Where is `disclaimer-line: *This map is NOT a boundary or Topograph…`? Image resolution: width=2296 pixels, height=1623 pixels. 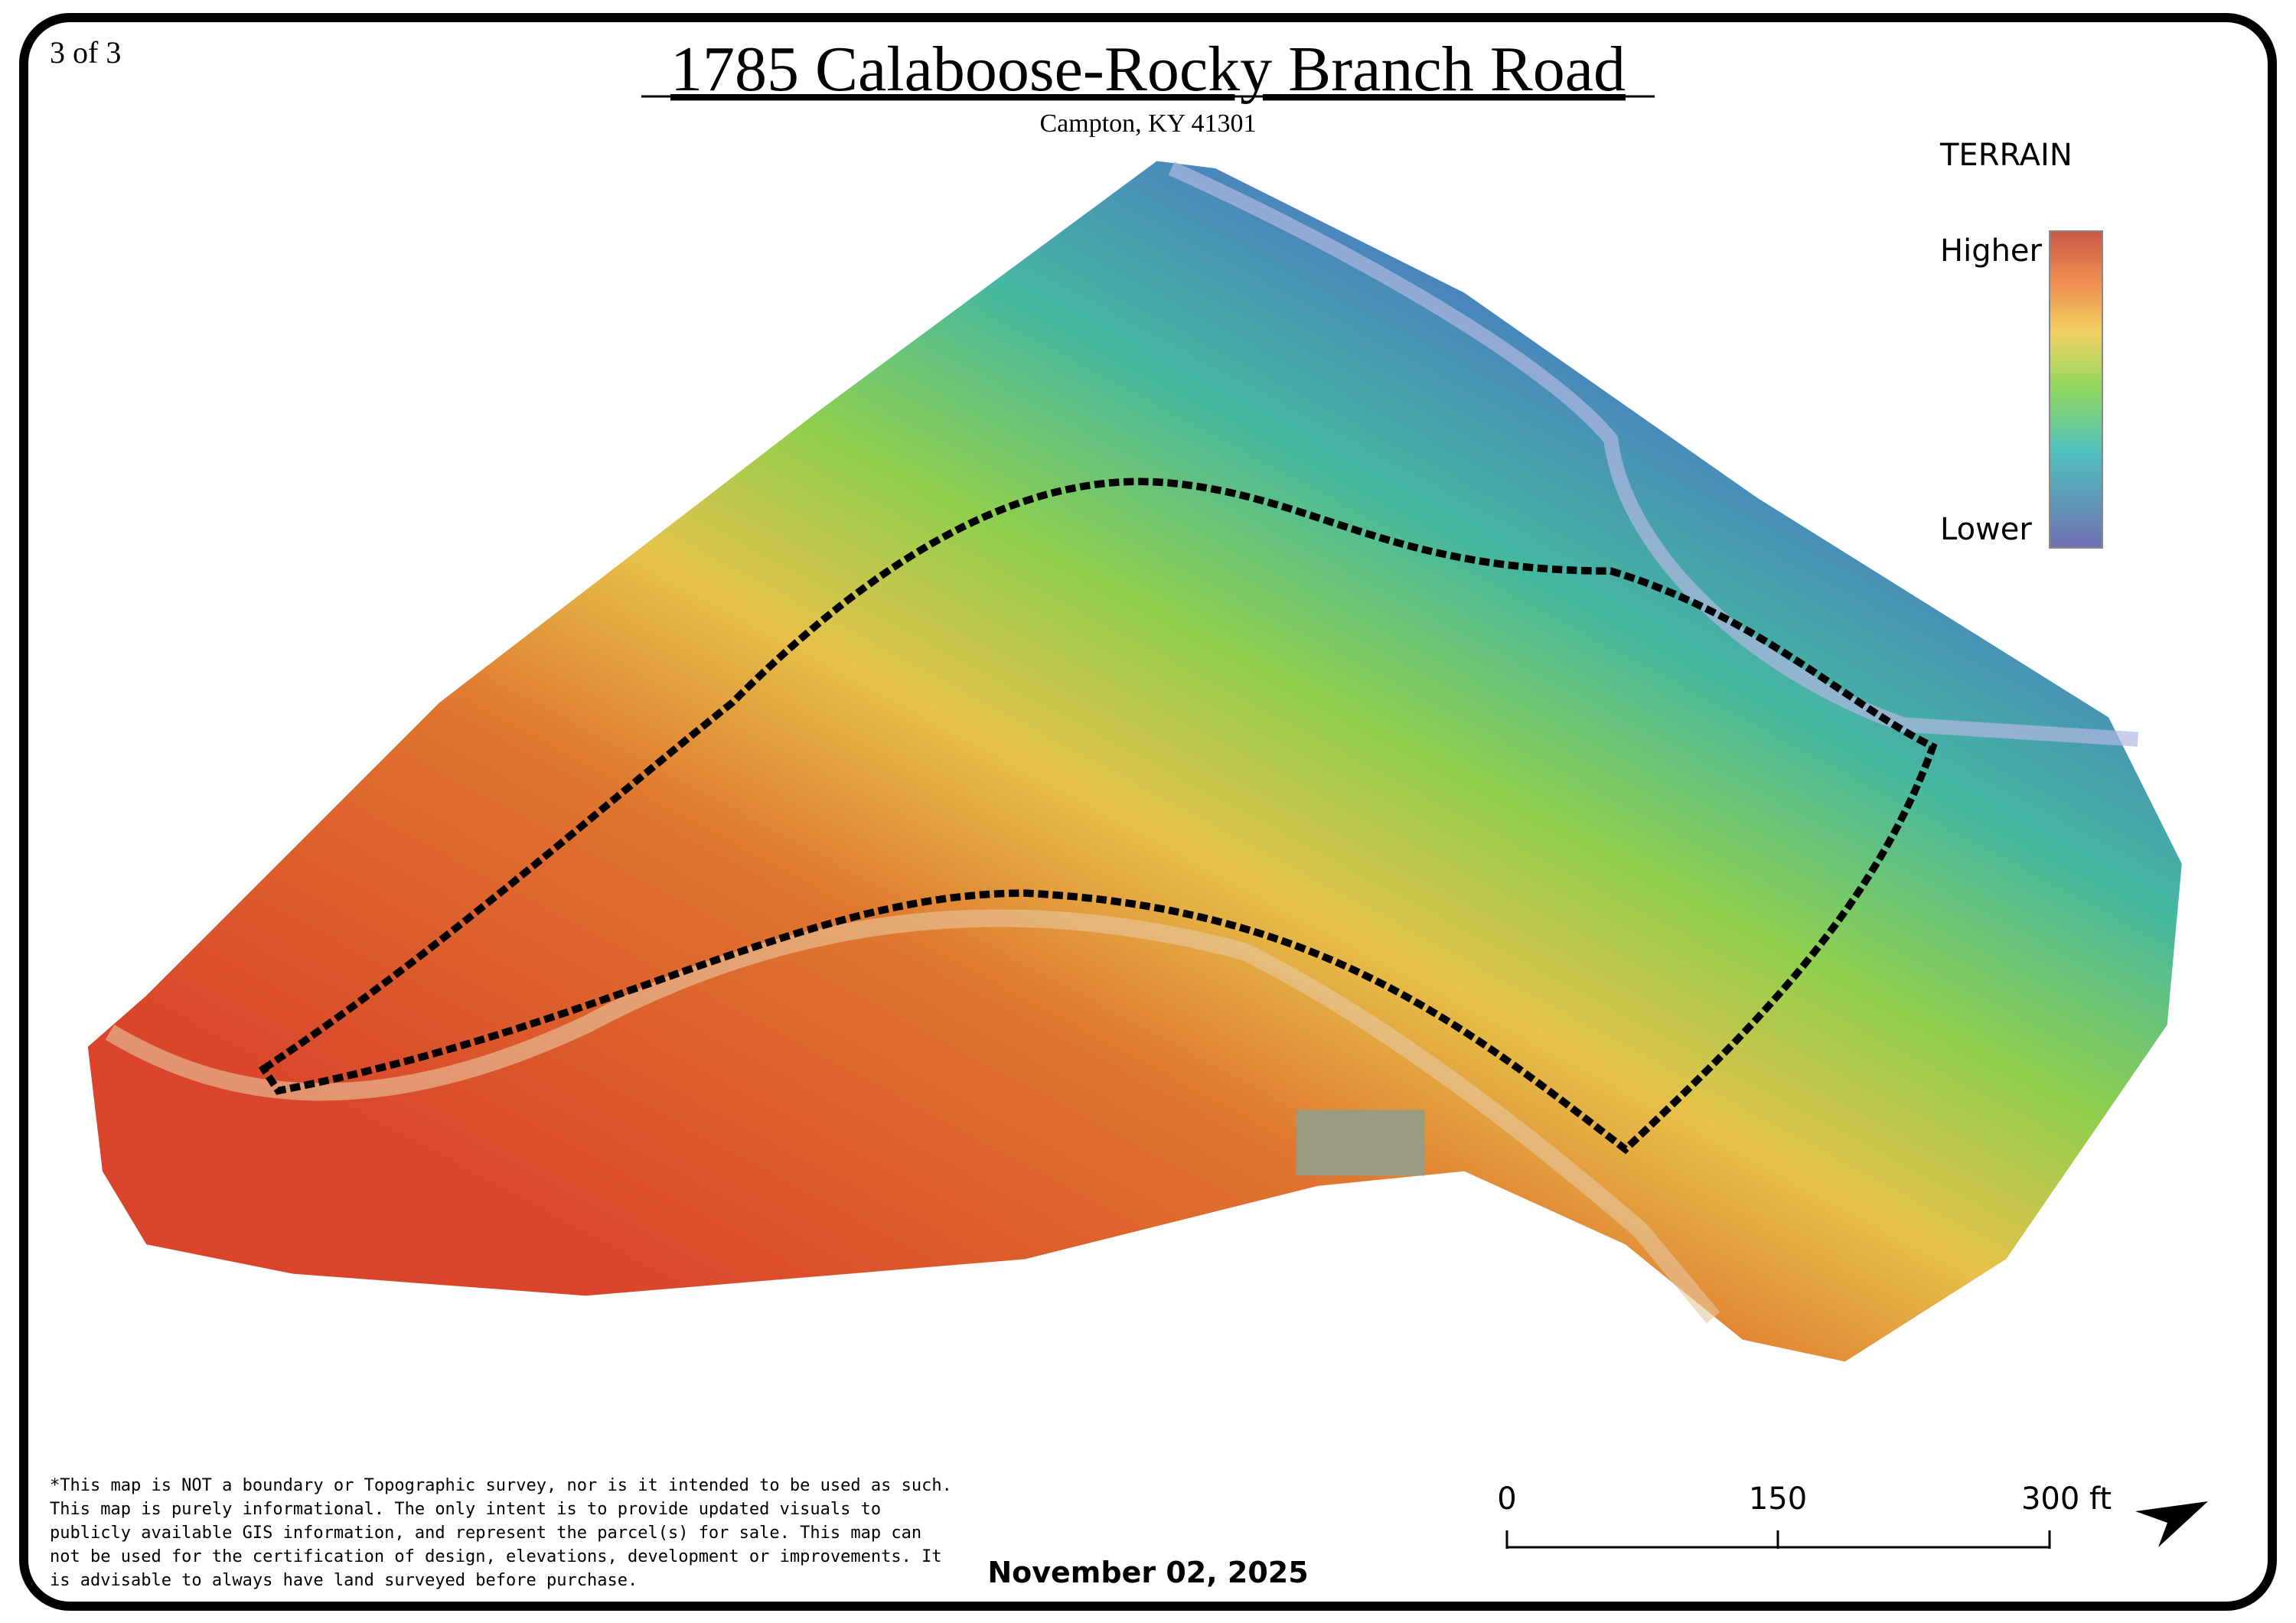
disclaimer-line: *This map is NOT a boundary or Topograph… is located at coordinates (501, 1486).